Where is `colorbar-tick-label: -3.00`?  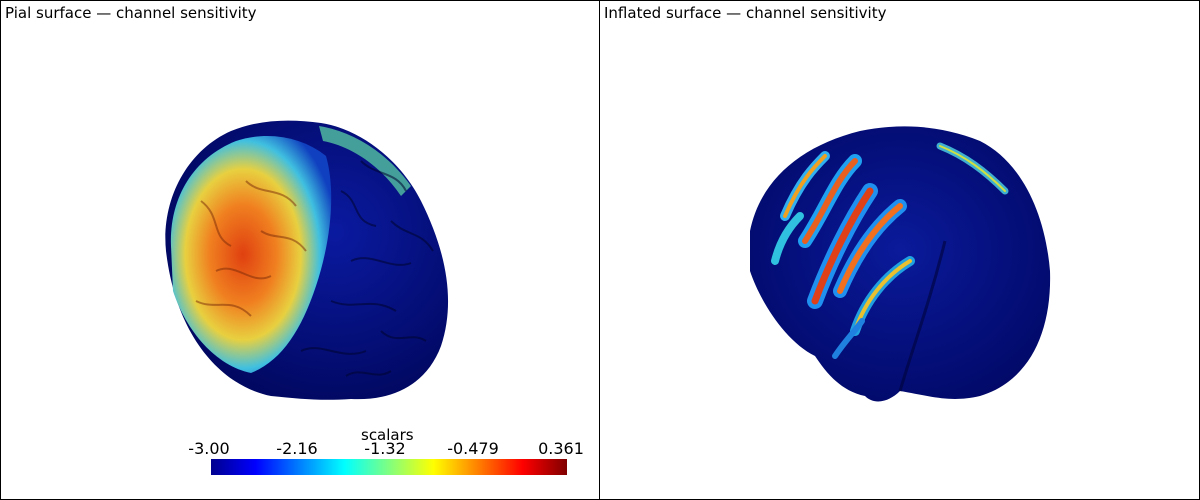
colorbar-tick-label: -3.00 is located at coordinates (209, 448).